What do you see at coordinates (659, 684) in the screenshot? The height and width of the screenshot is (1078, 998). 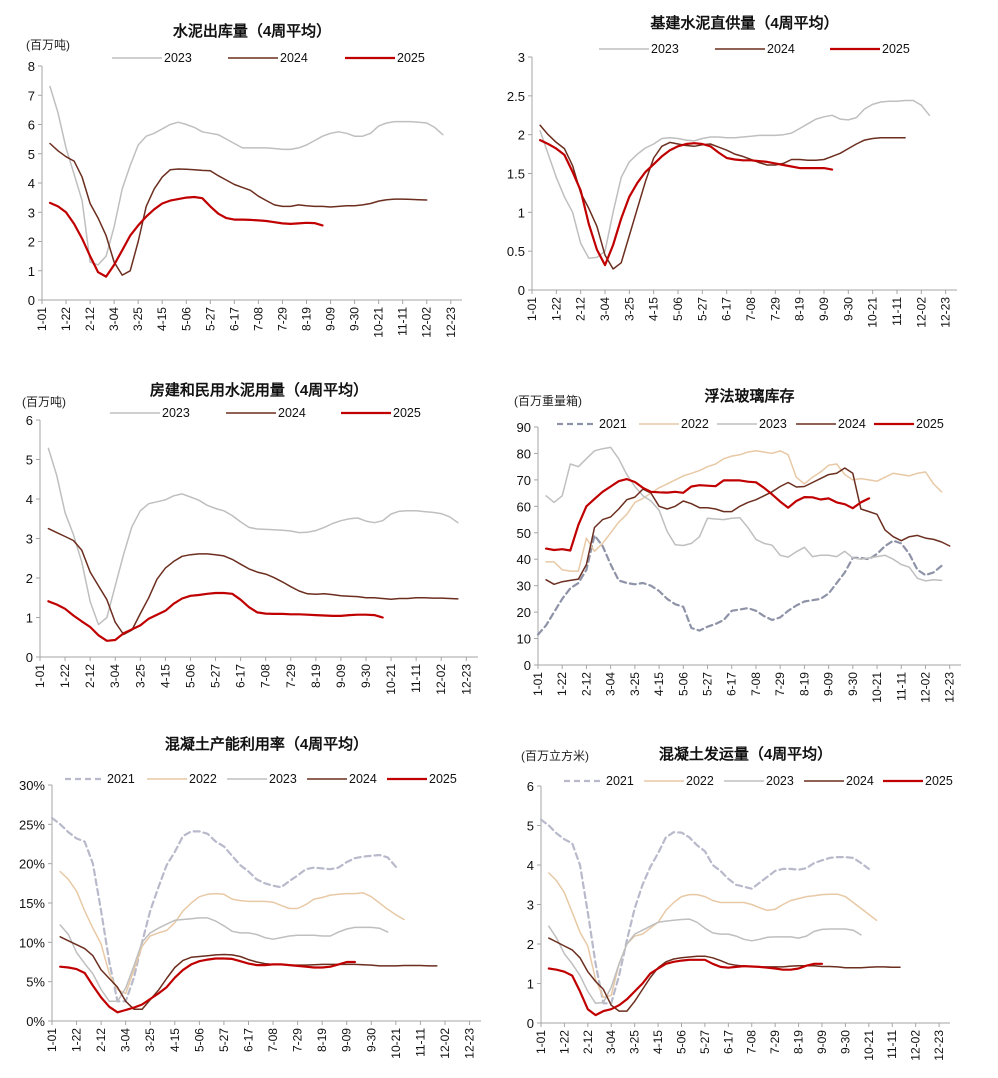 I see `x-tick-label: 4-15` at bounding box center [659, 684].